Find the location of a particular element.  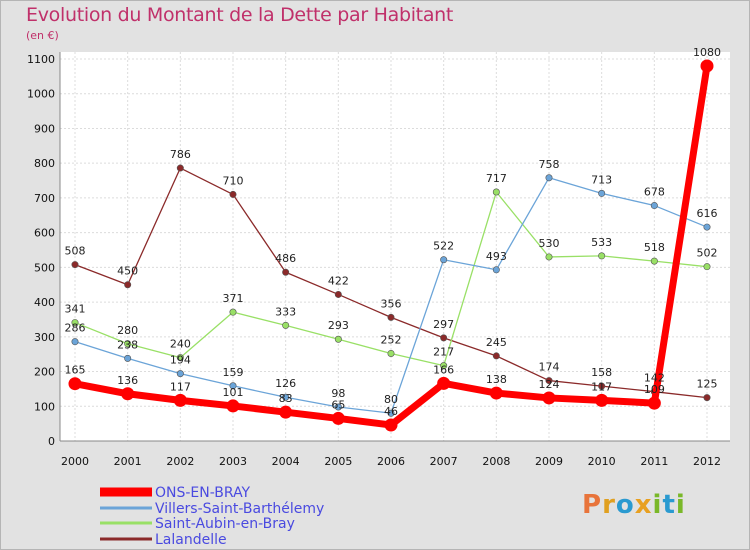

data-label: 252 is located at coordinates (391, 339).